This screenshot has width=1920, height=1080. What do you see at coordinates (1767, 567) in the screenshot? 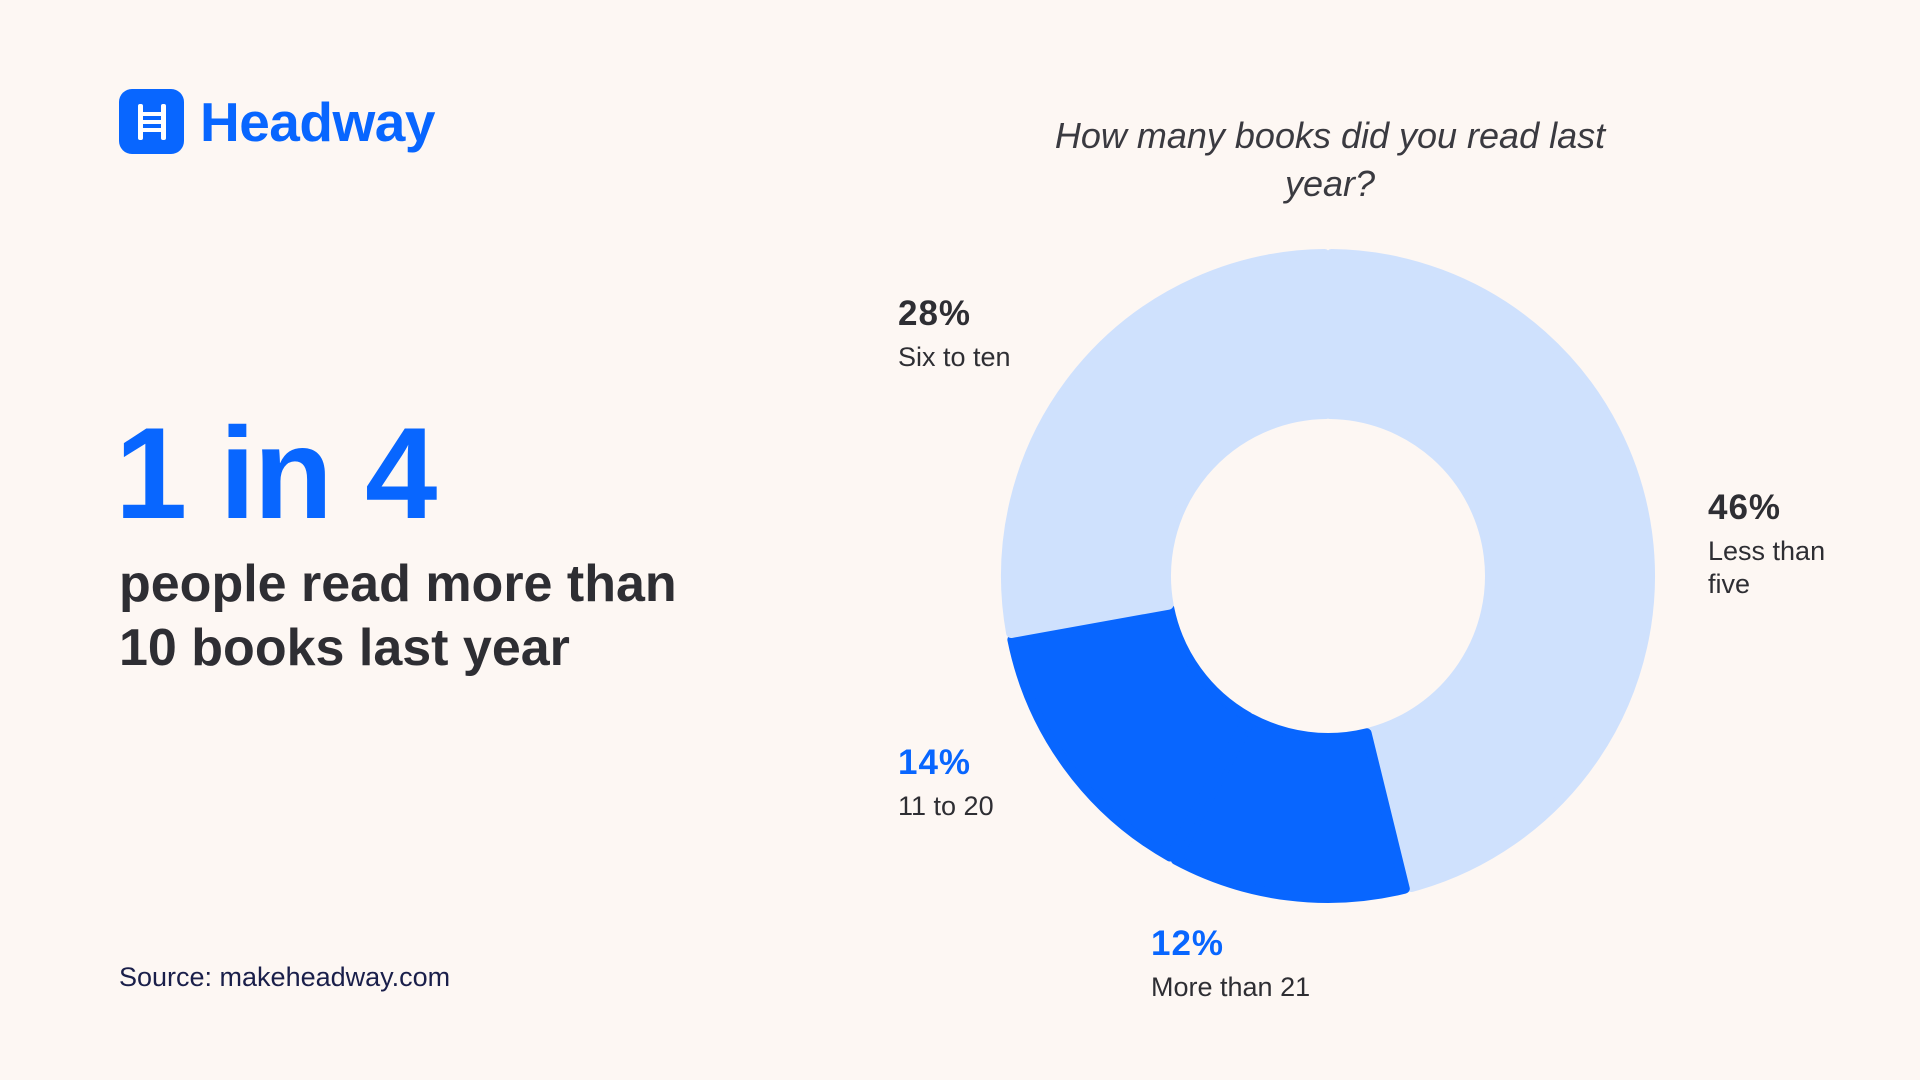
I see `slice-category: Less than five` at bounding box center [1767, 567].